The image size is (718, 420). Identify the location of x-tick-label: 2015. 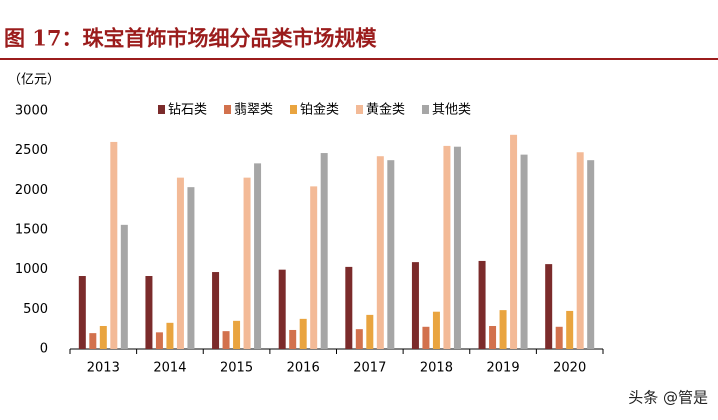
(236, 368).